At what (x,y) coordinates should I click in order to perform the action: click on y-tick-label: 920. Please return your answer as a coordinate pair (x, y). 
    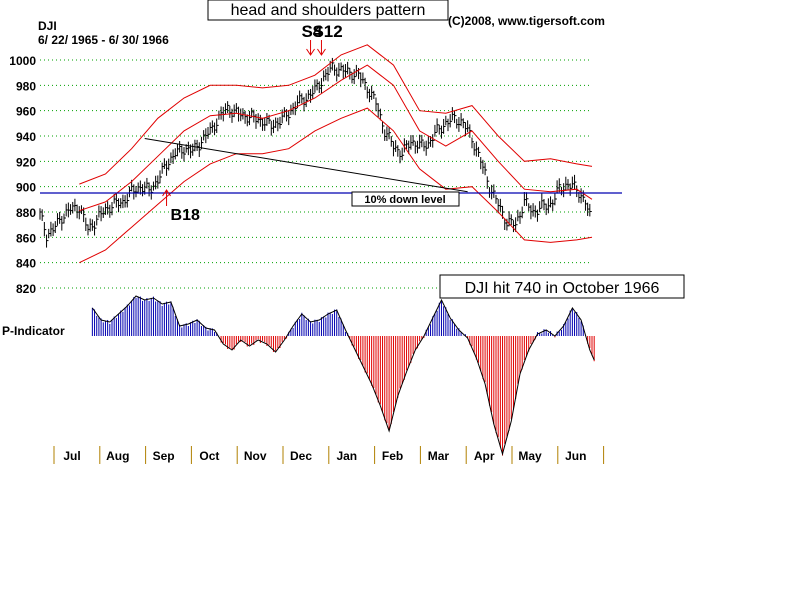
    Looking at the image, I should click on (26, 162).